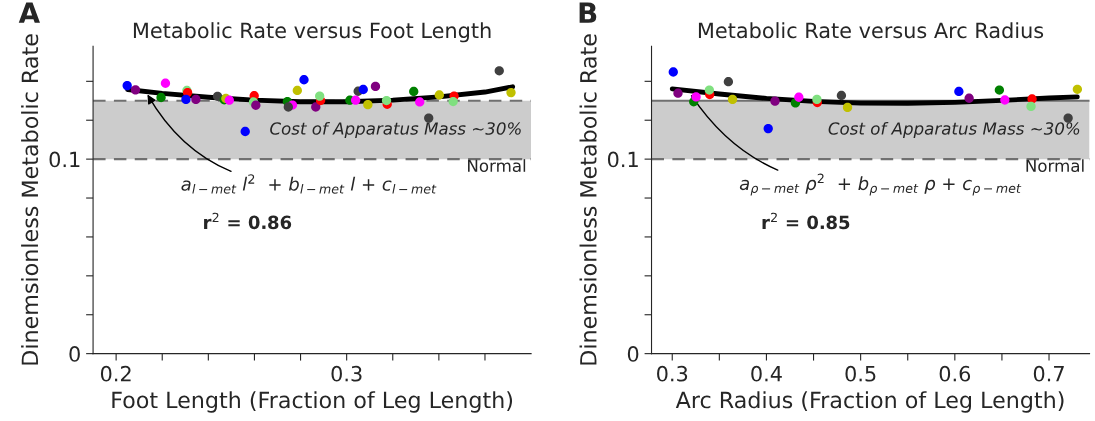 The height and width of the screenshot is (421, 1095). What do you see at coordinates (871, 30) in the screenshot?
I see `chart-title: Metabolic Rate versus Arc Radius` at bounding box center [871, 30].